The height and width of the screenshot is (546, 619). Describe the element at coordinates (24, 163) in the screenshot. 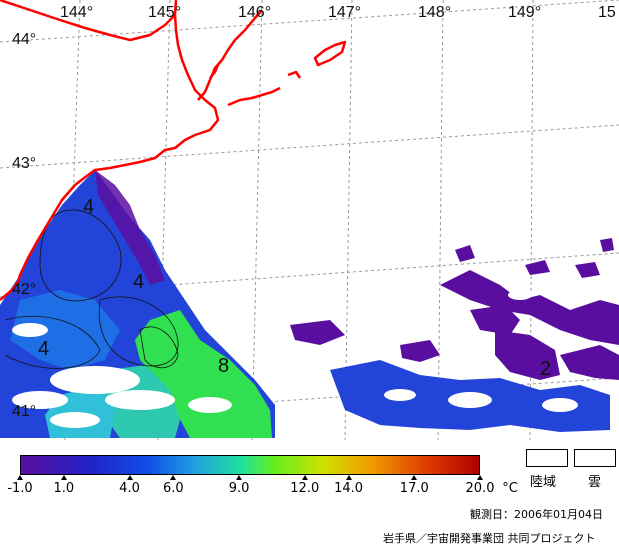

I see `lat-label: 43°` at that location.